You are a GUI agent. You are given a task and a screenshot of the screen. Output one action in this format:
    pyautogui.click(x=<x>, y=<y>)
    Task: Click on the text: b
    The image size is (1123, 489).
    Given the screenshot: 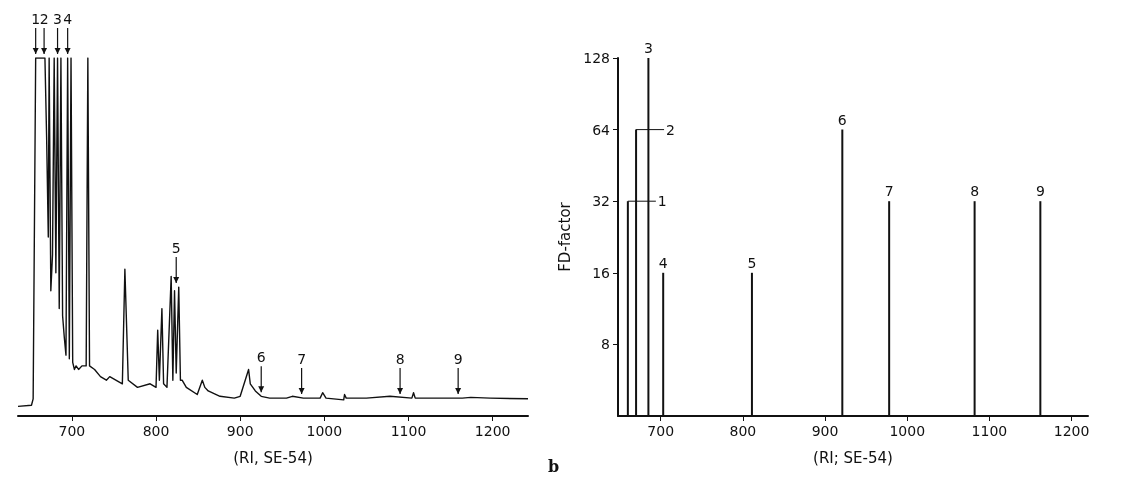 What is the action you would take?
    pyautogui.click(x=554, y=466)
    